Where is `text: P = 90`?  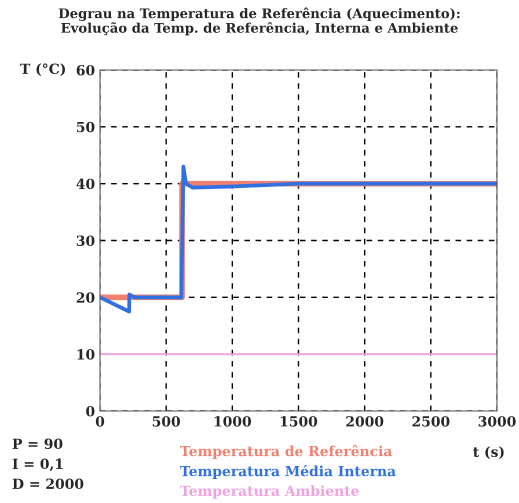 text: P = 90 is located at coordinates (37, 444).